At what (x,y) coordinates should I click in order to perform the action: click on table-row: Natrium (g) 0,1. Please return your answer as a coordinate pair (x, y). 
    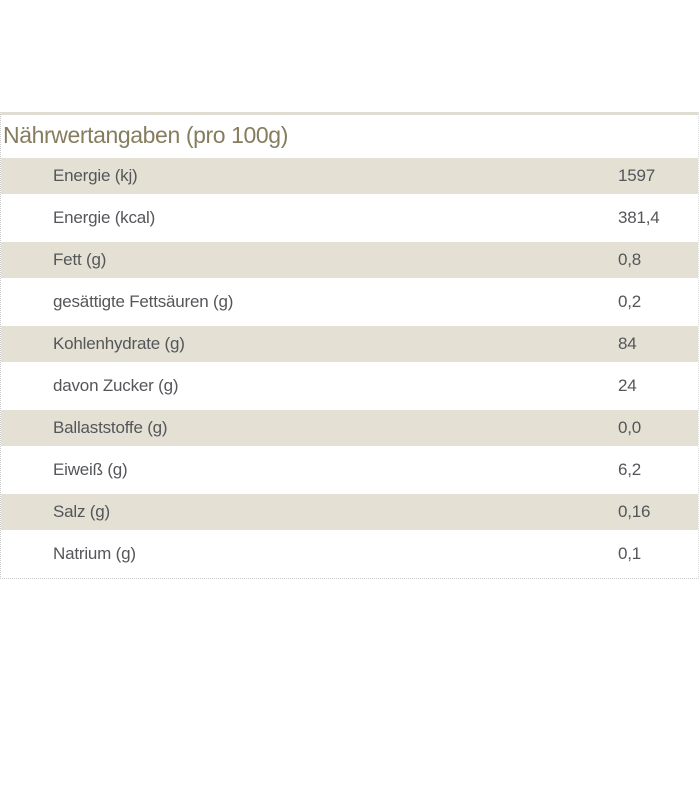
    Looking at the image, I should click on (349, 554).